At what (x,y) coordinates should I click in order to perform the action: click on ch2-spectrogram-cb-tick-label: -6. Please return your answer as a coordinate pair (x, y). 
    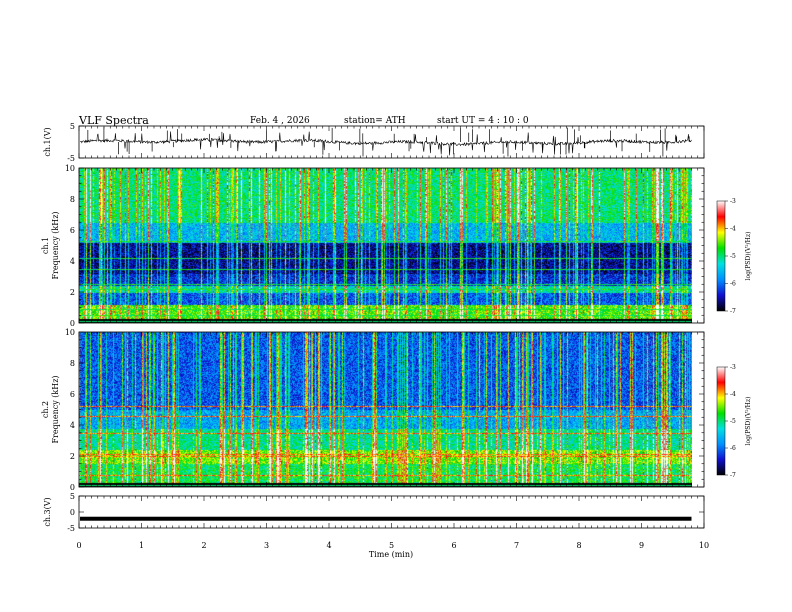
    Looking at the image, I should click on (733, 448).